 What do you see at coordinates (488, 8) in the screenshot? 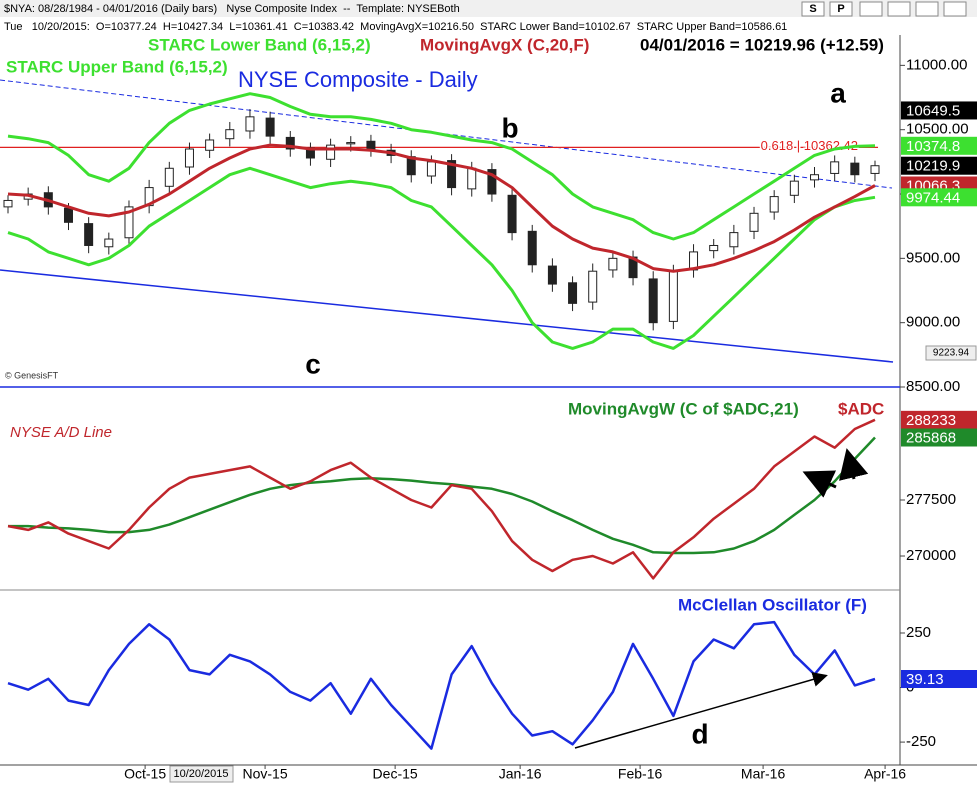
I see `header-bar` at bounding box center [488, 8].